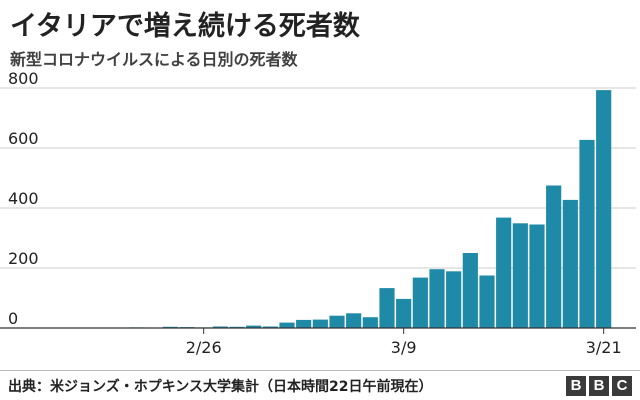  Describe the element at coordinates (604, 347) in the screenshot. I see `x-tick-label: 3/21` at that location.